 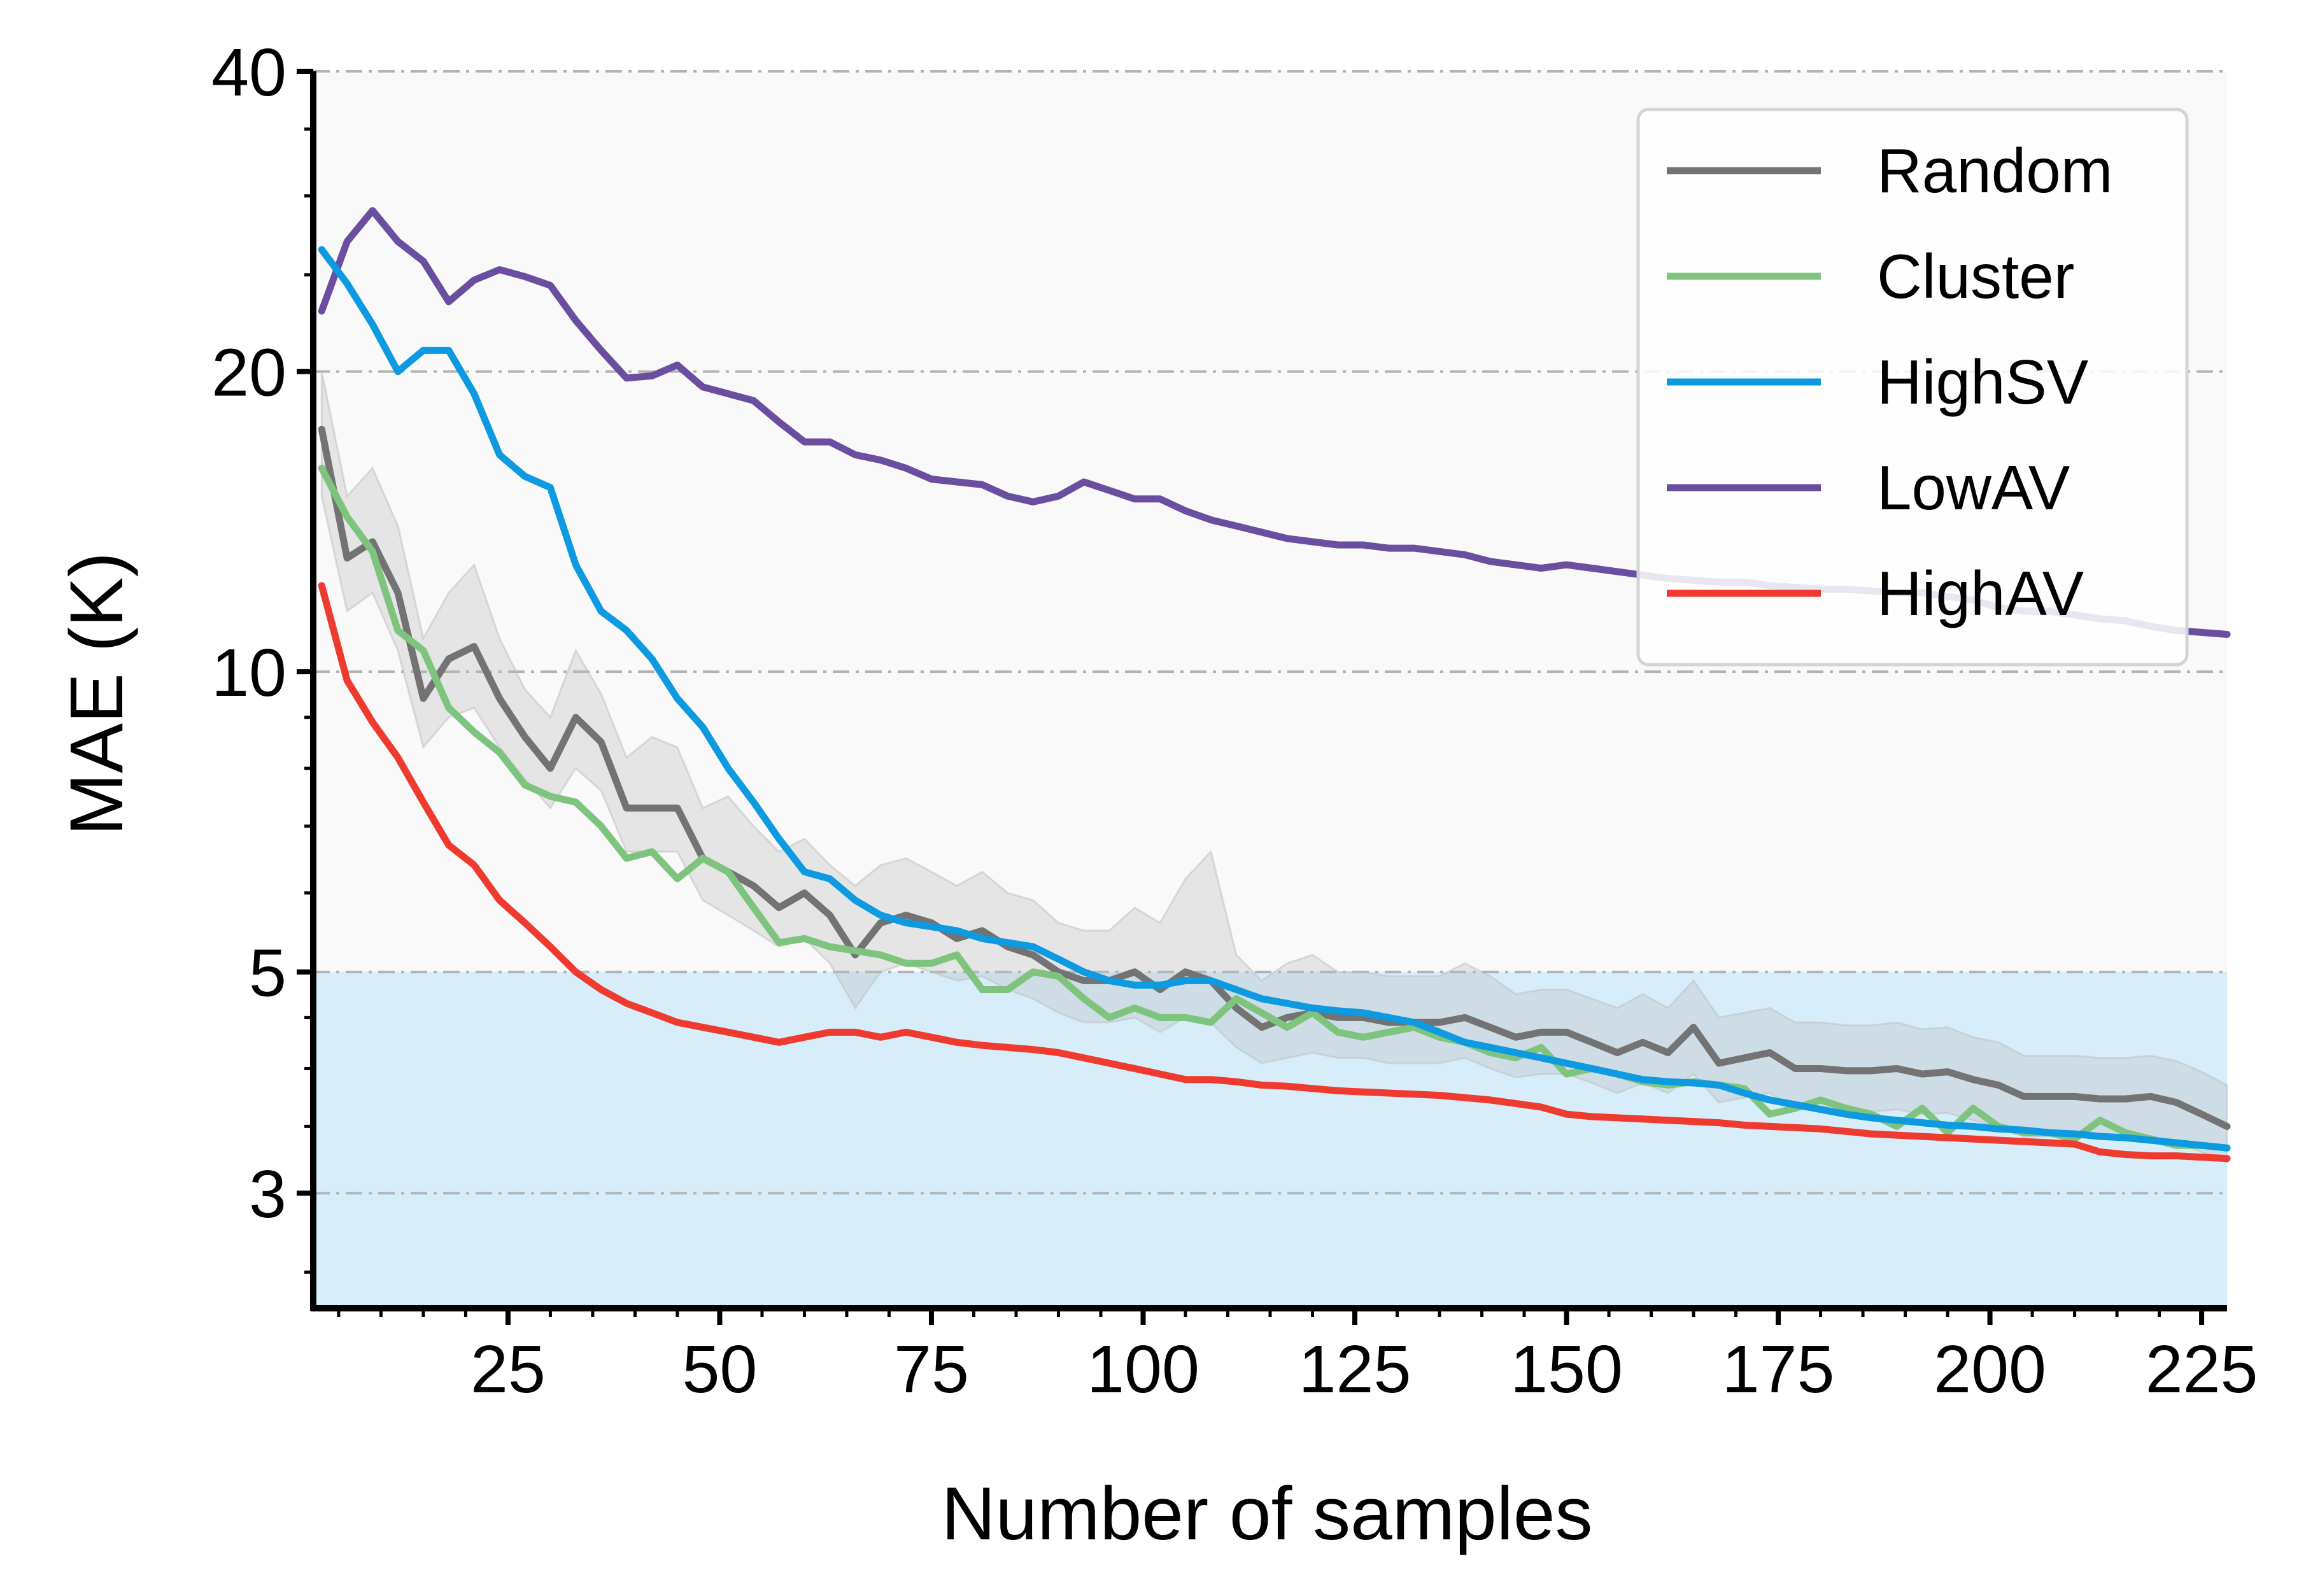 What do you see at coordinates (1355, 1370) in the screenshot?
I see `x-tick-label-125: 125` at bounding box center [1355, 1370].